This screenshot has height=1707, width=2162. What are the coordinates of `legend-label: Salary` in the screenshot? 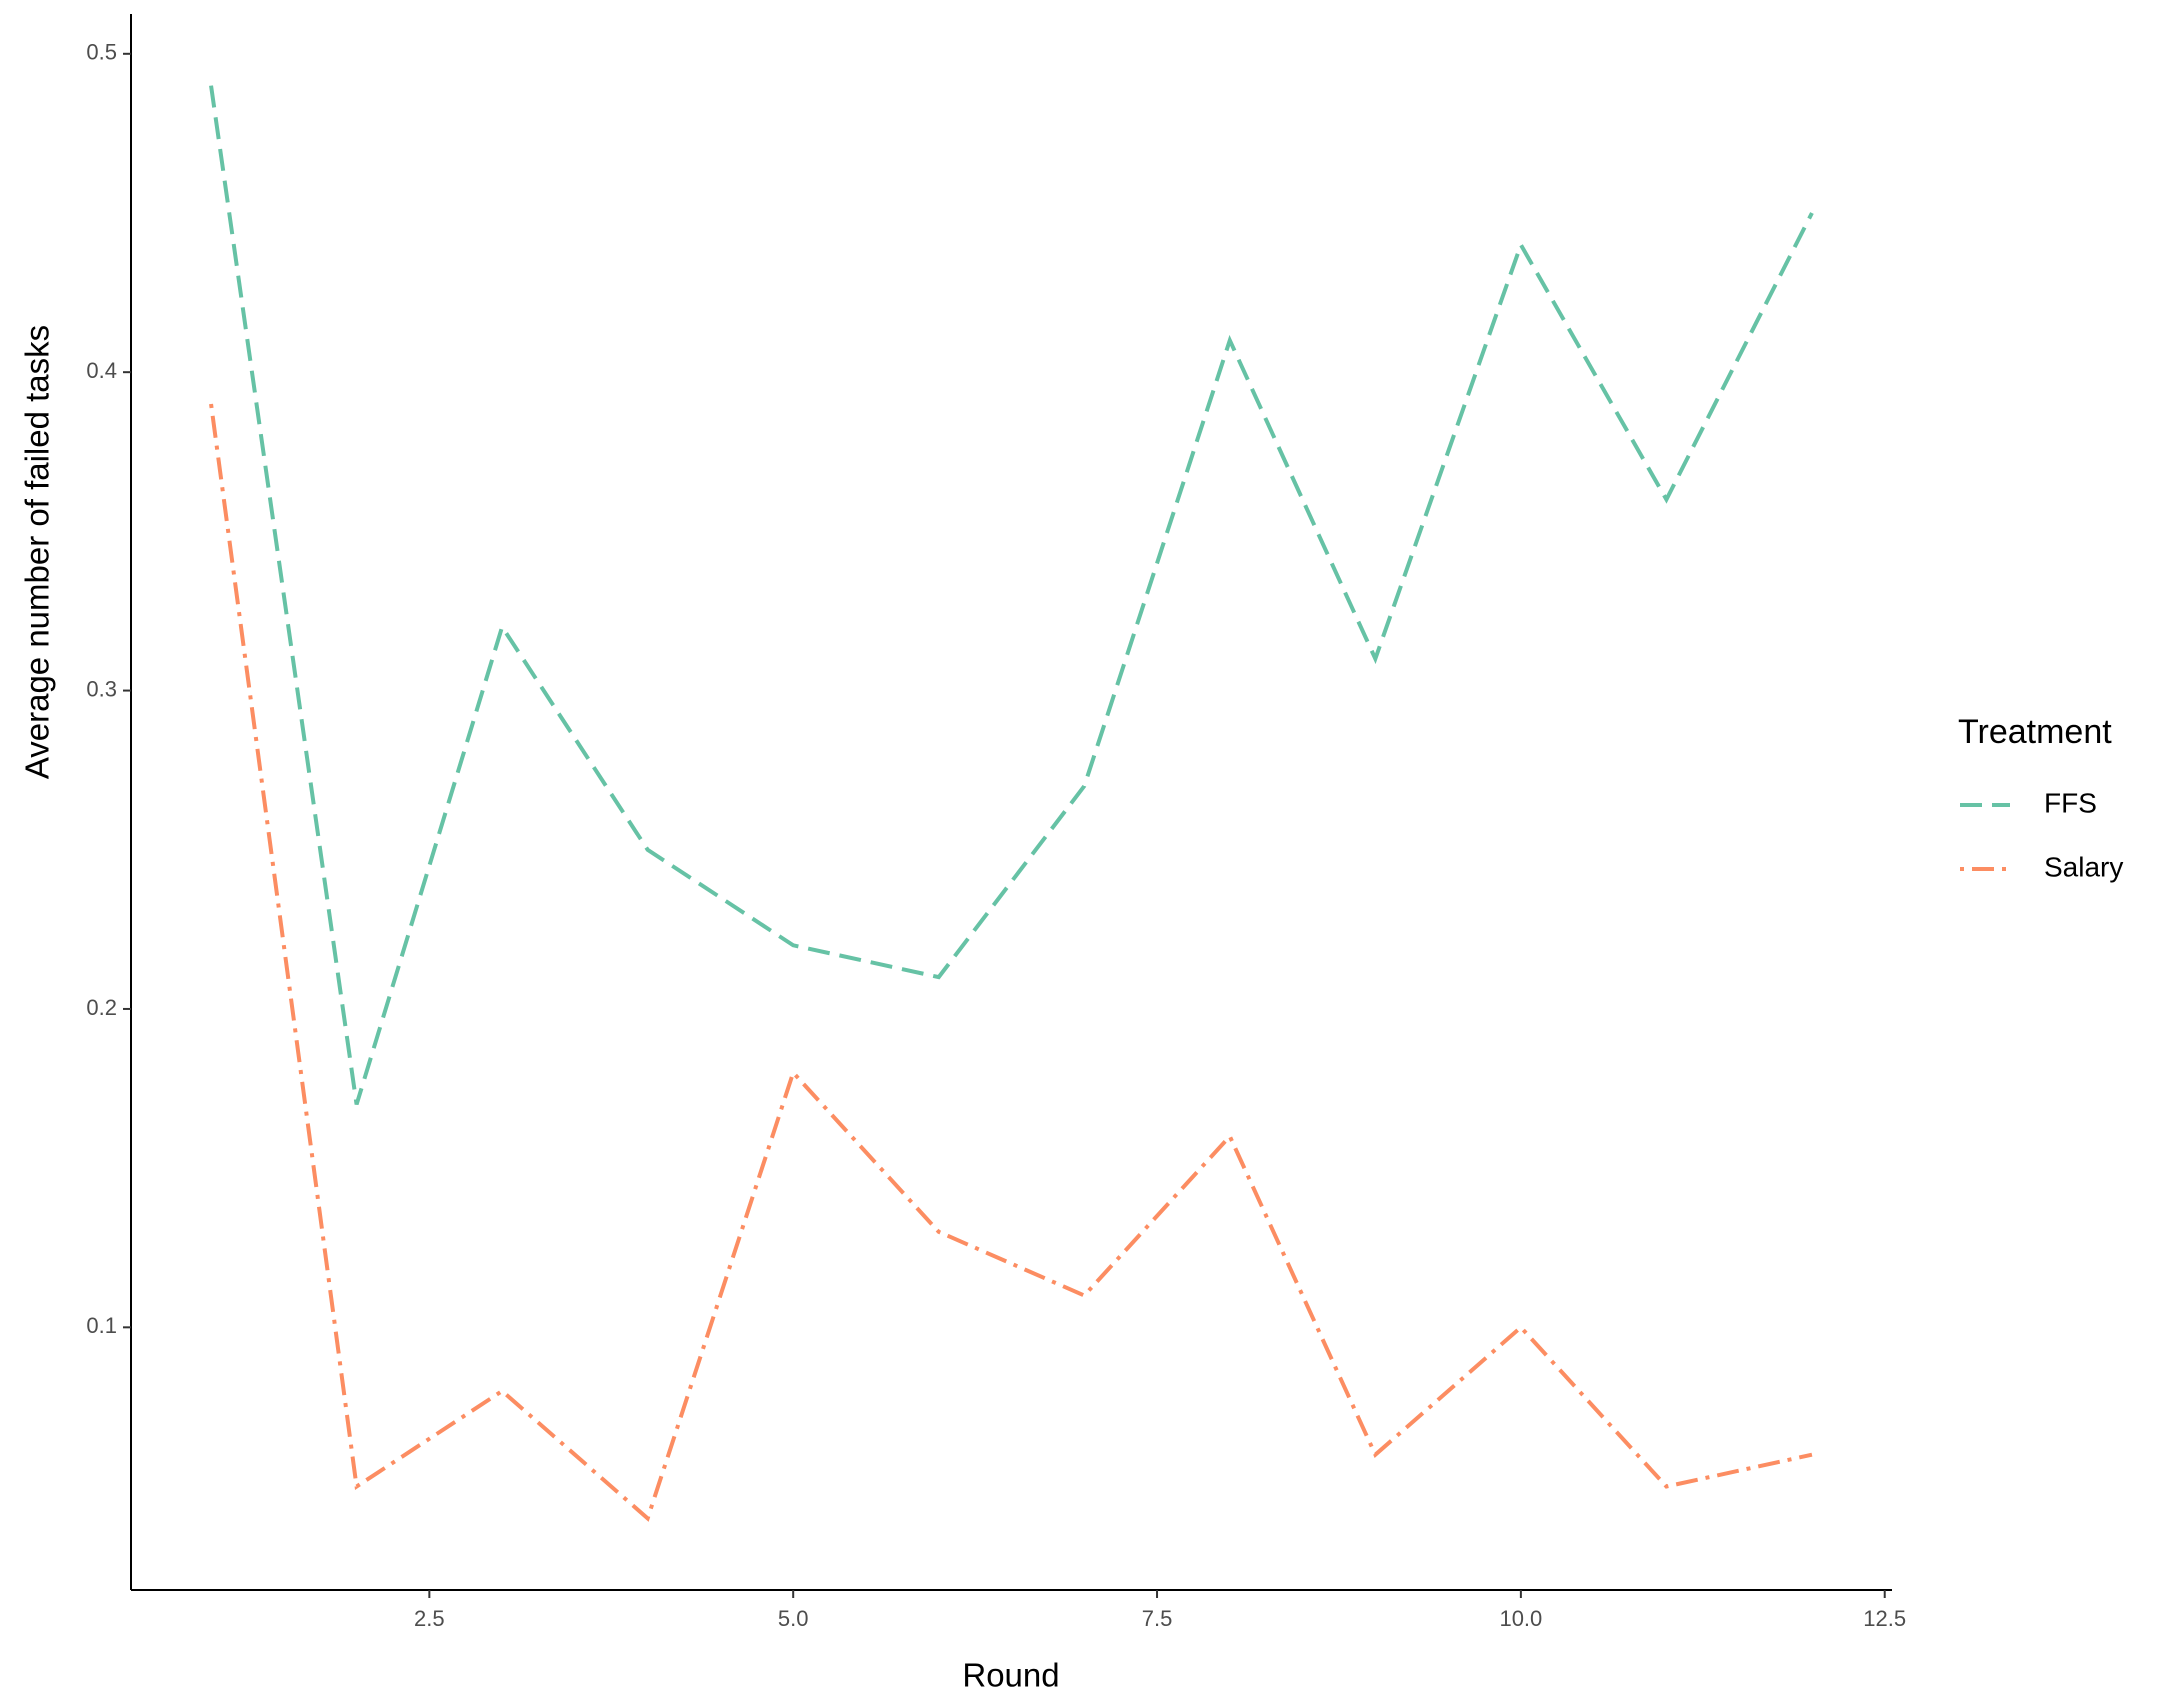 It's located at (2083, 866).